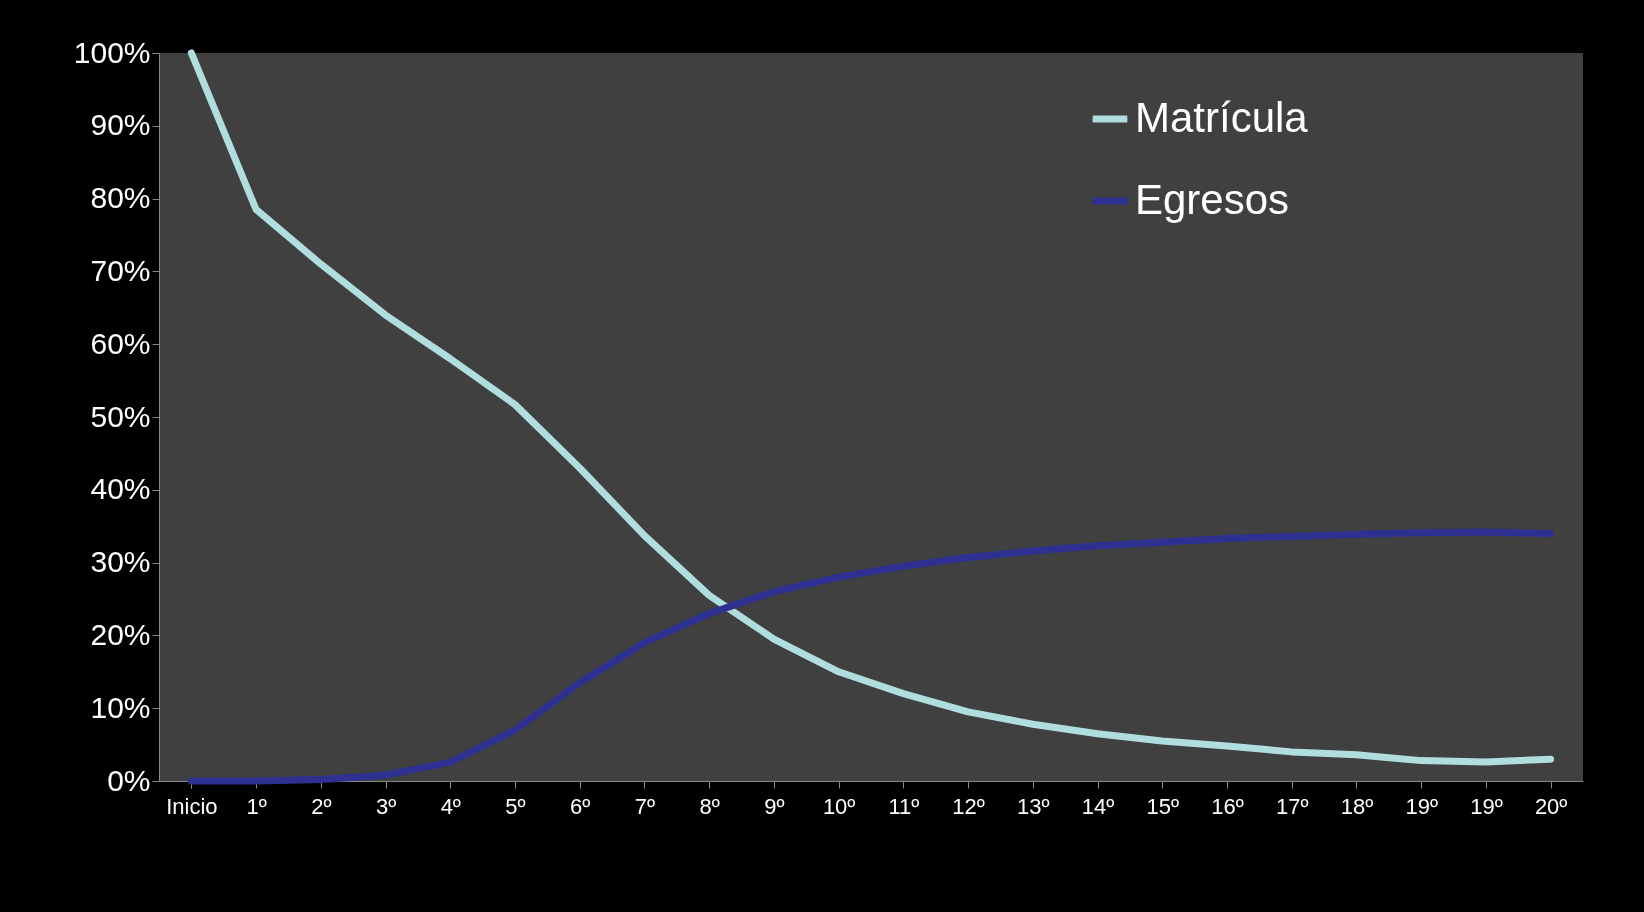 This screenshot has width=1644, height=912. Describe the element at coordinates (129, 780) in the screenshot. I see `y-tick-label: 0%` at that location.